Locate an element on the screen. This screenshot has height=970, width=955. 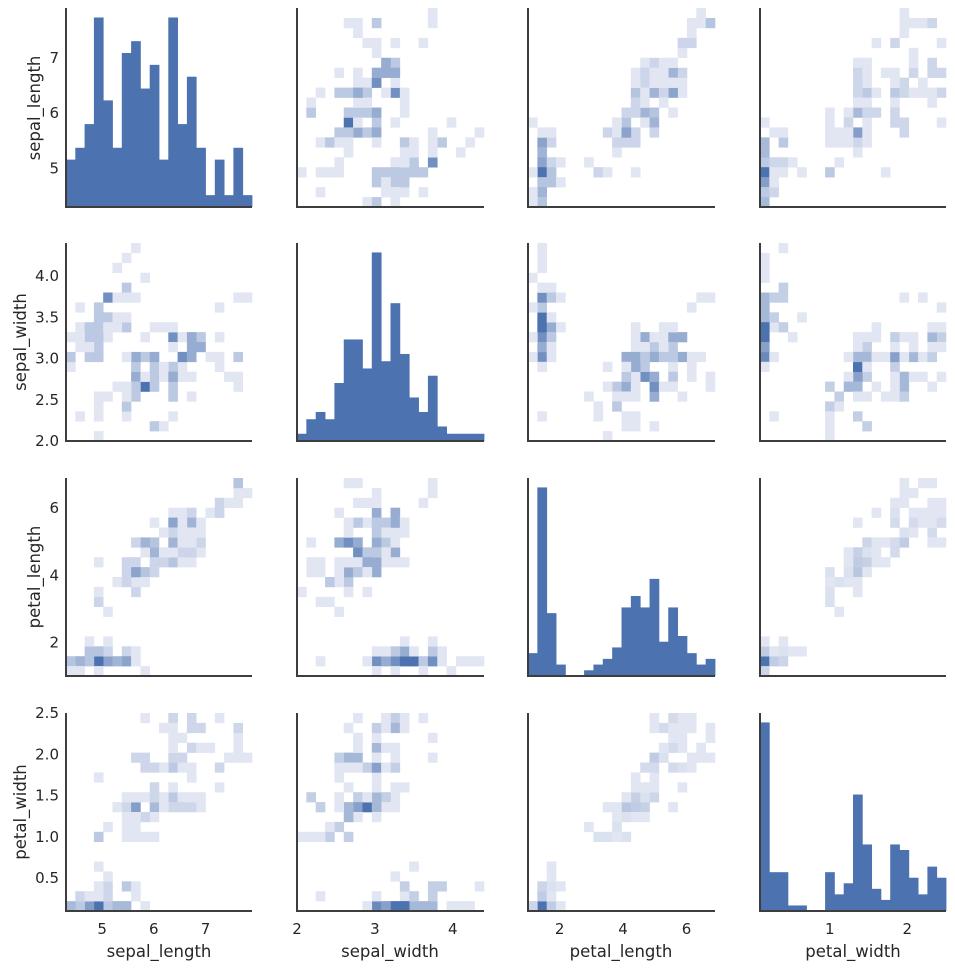
panel-petal_width-vs-petal_width is located at coordinates (853, 812).